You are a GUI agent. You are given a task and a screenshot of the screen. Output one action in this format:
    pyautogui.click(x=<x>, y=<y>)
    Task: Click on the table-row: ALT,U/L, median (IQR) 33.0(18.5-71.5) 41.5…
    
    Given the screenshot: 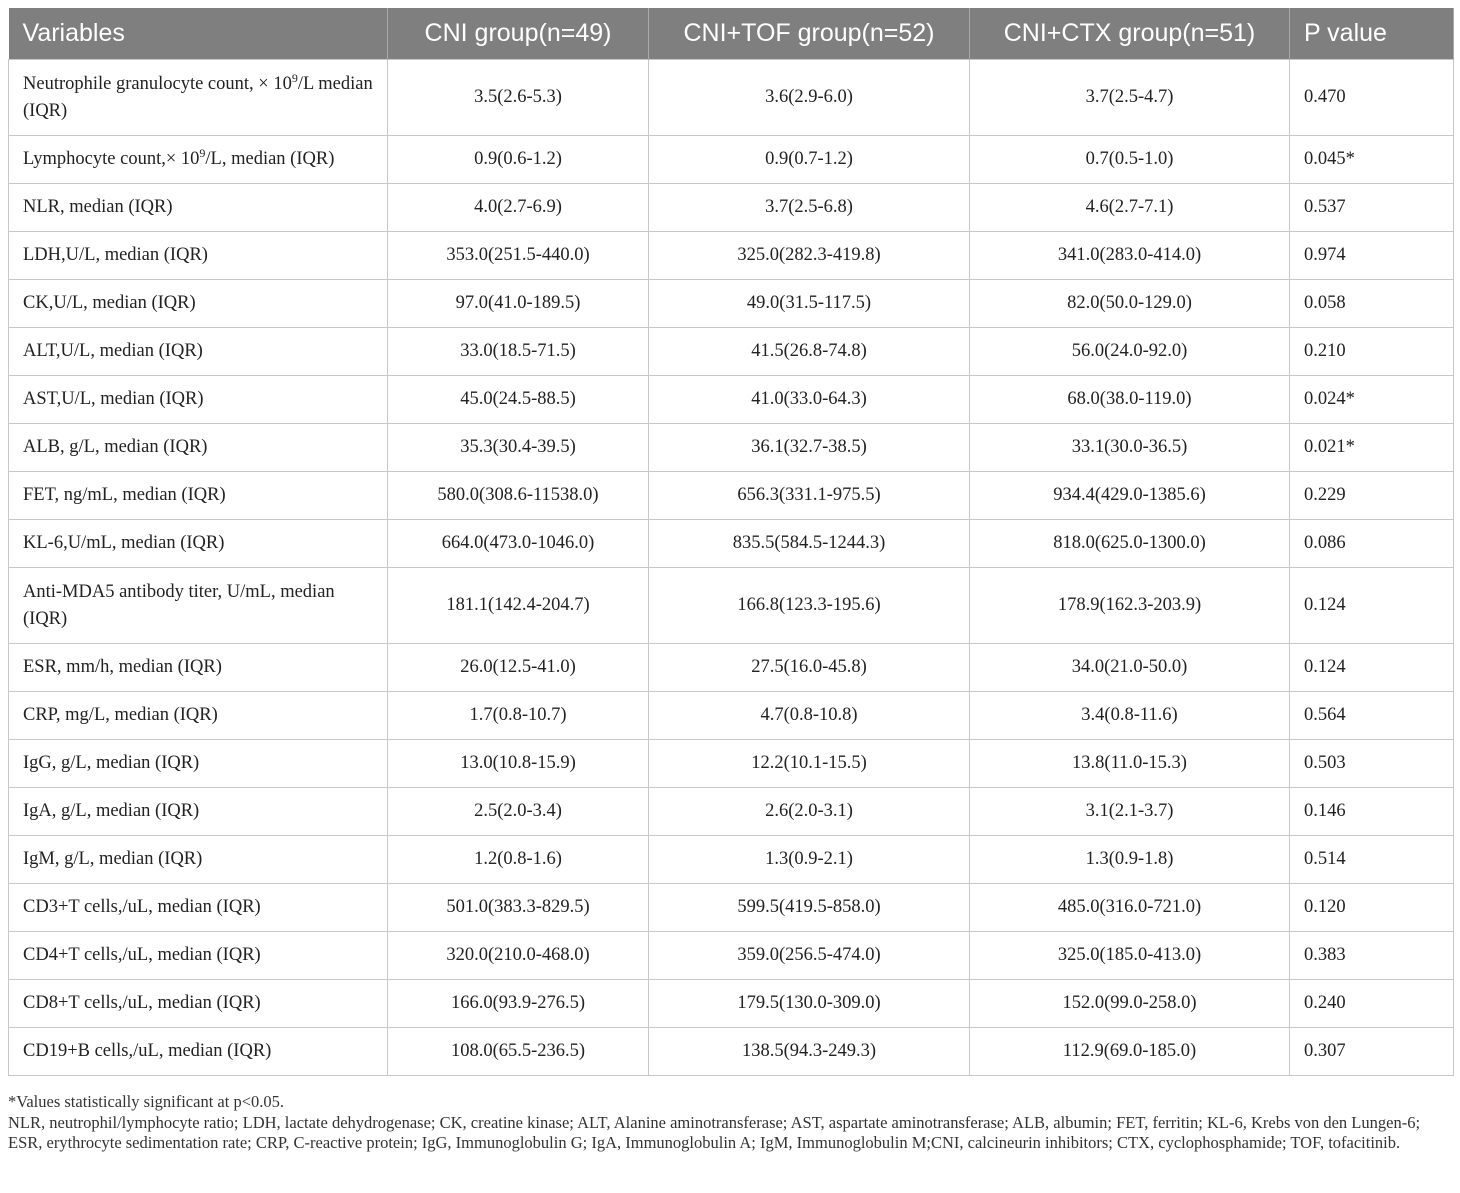 What is the action you would take?
    pyautogui.click(x=731, y=351)
    